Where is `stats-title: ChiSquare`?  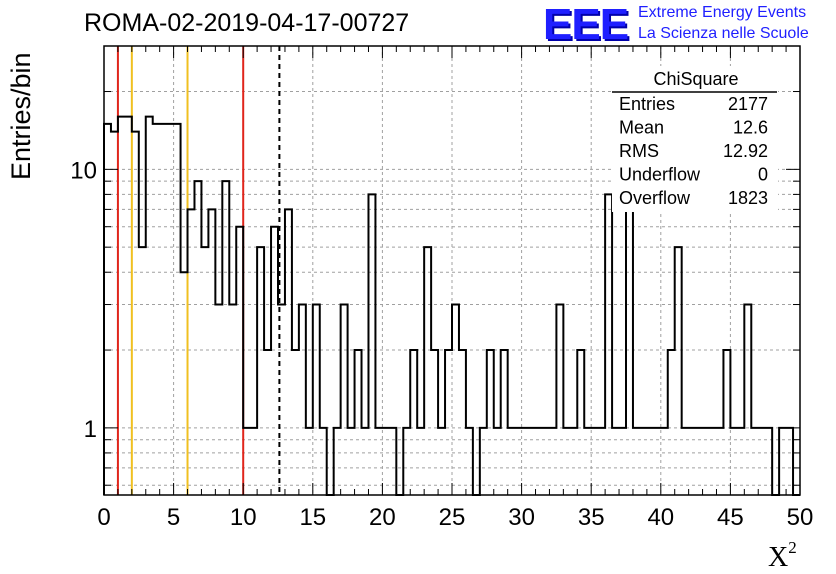
stats-title: ChiSquare is located at coordinates (695, 79).